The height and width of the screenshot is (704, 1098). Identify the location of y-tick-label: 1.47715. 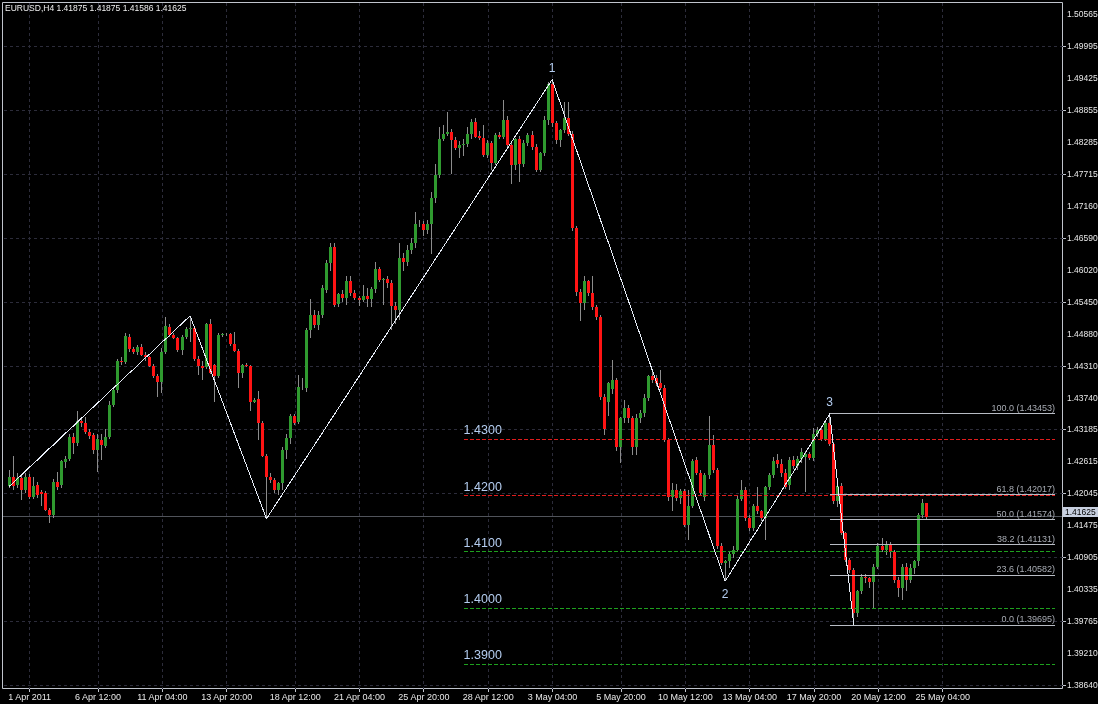
(1082, 174).